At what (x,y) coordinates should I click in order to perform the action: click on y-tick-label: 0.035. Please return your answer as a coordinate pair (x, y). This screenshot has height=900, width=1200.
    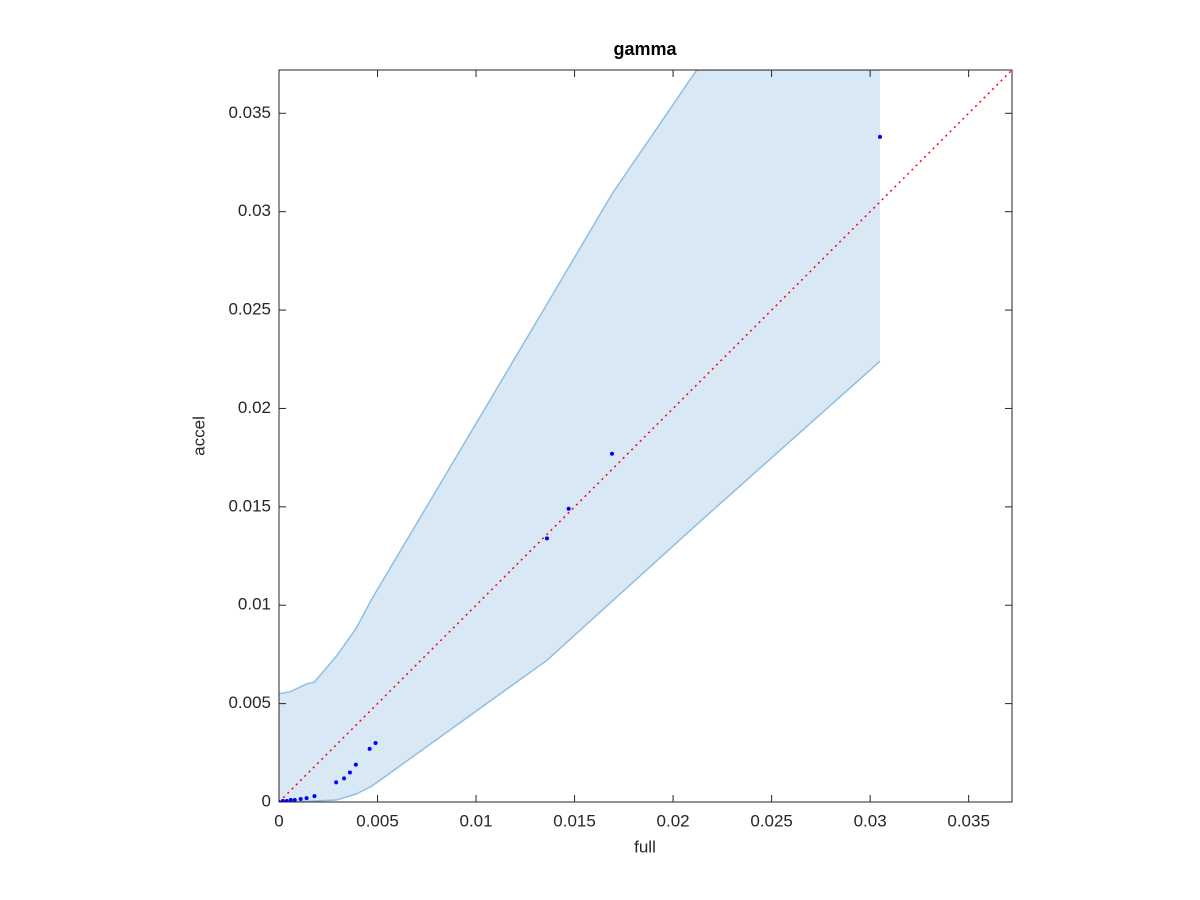
    Looking at the image, I should click on (249, 112).